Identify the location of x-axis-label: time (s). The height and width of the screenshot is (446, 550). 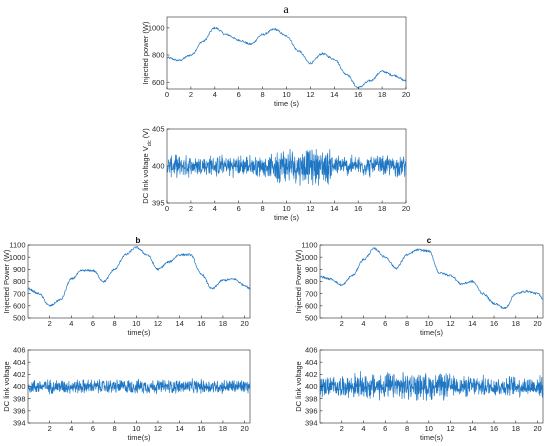
(287, 217).